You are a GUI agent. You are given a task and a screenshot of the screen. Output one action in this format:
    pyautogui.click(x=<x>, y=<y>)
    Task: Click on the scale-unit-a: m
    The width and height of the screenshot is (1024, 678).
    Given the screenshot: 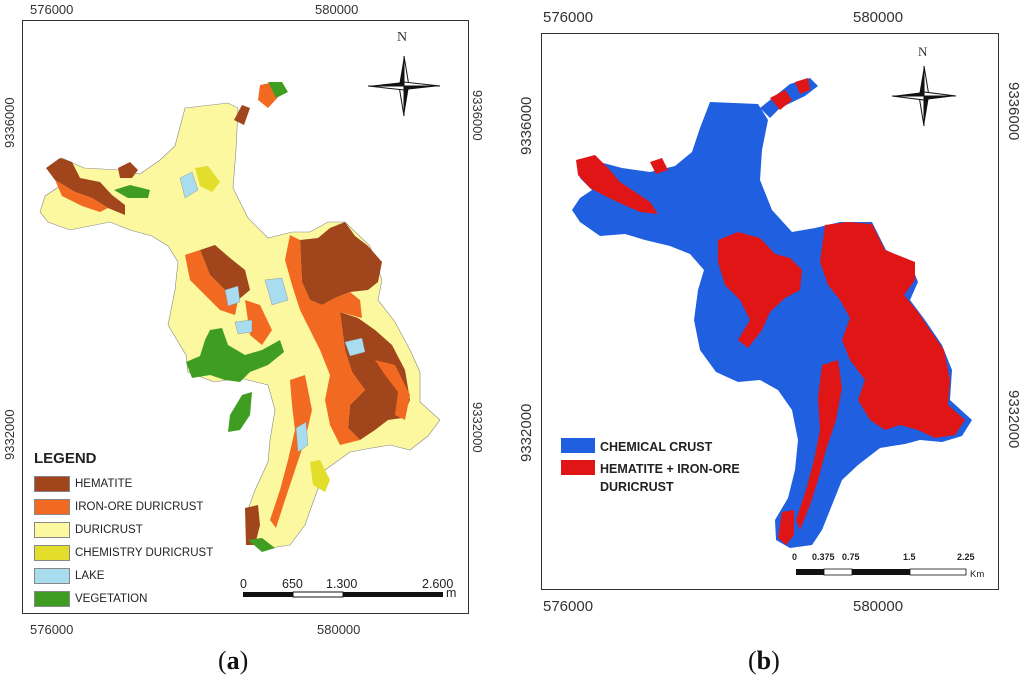 What is the action you would take?
    pyautogui.click(x=451, y=593)
    